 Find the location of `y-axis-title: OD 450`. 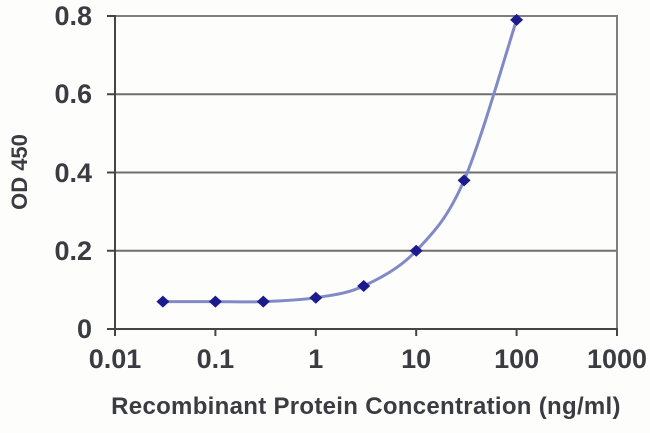

y-axis-title: OD 450 is located at coordinates (19, 172).